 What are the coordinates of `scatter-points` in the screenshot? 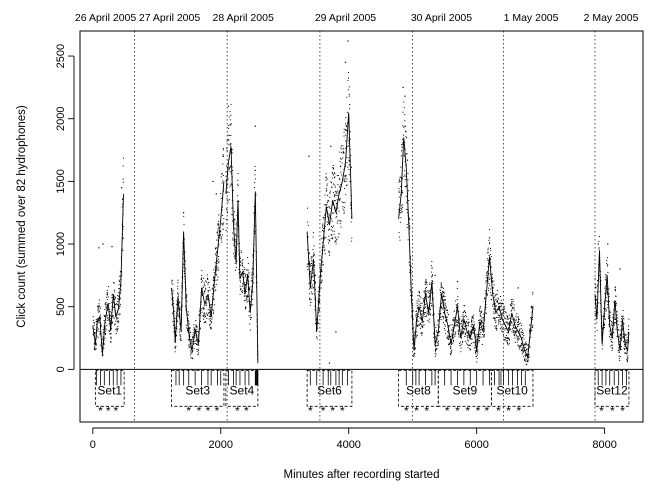 It's located at (329, 202).